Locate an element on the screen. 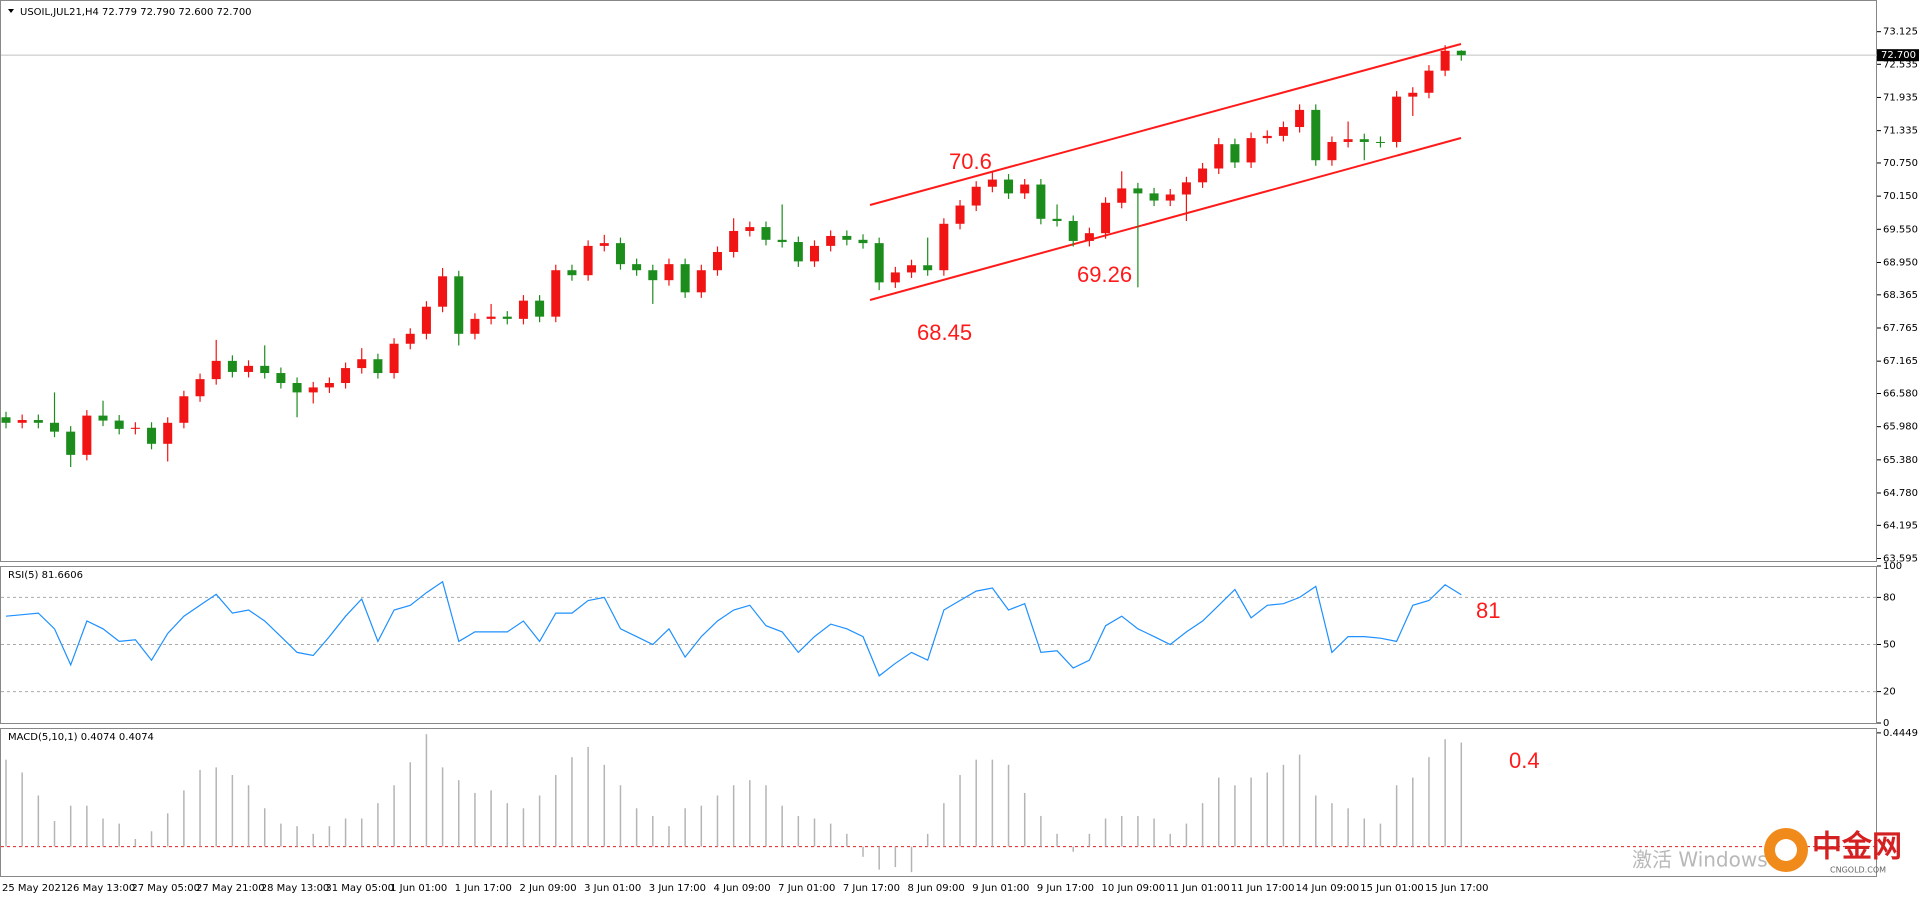 Image resolution: width=1920 pixels, height=900 pixels. x-tick-label: 14 Jun 09:00 is located at coordinates (1328, 888).